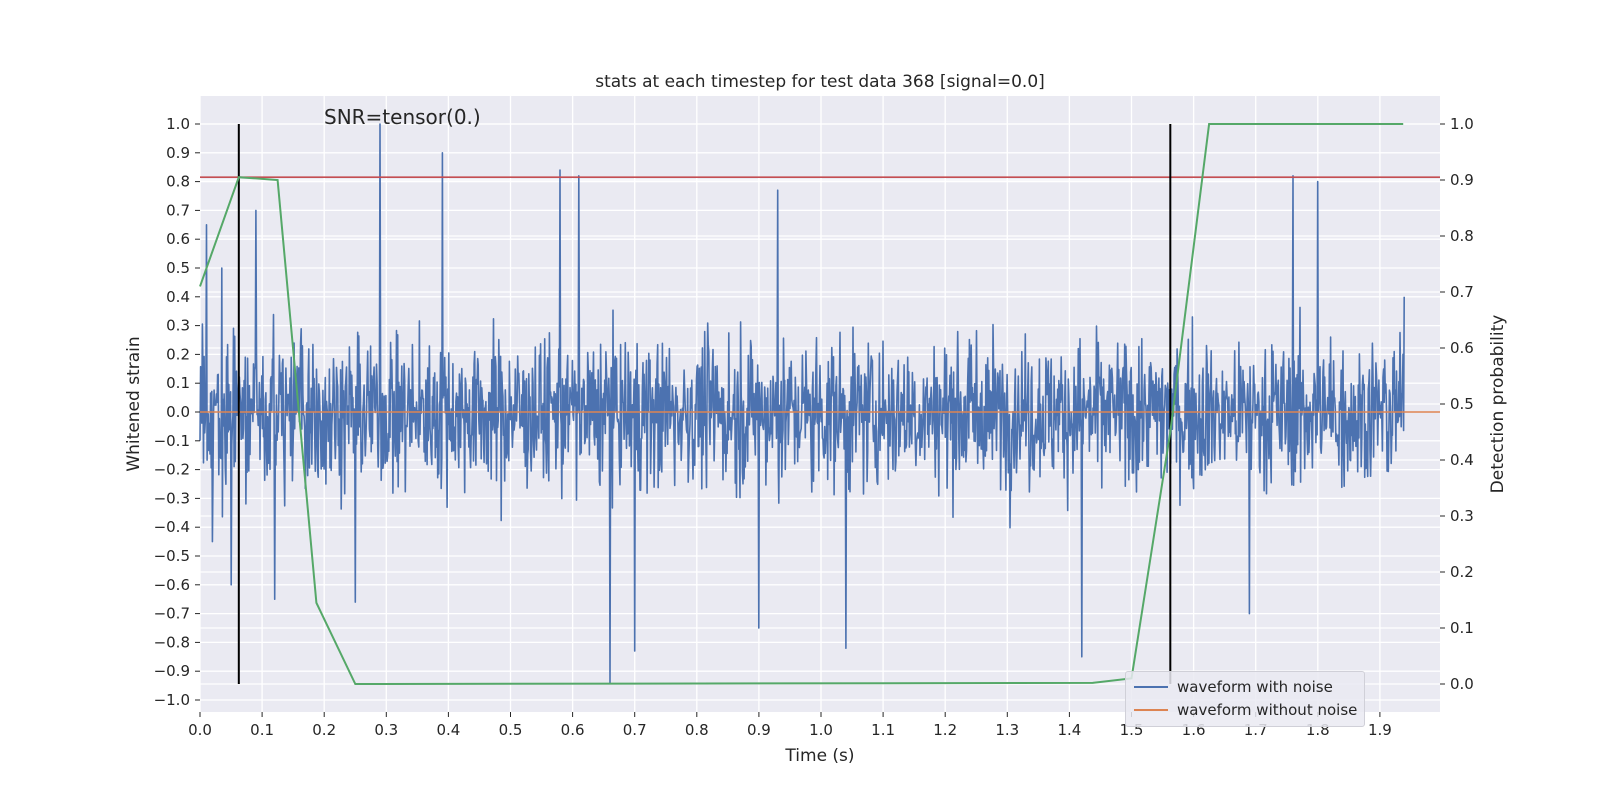  I want to click on y-right-tick-label: 0.3, so click(1462, 516).